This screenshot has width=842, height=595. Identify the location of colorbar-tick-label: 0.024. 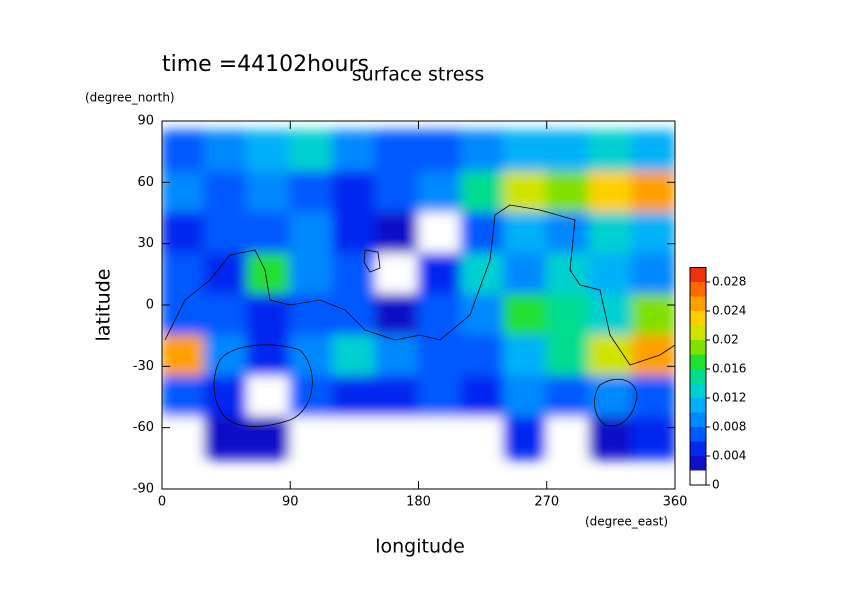
(729, 311).